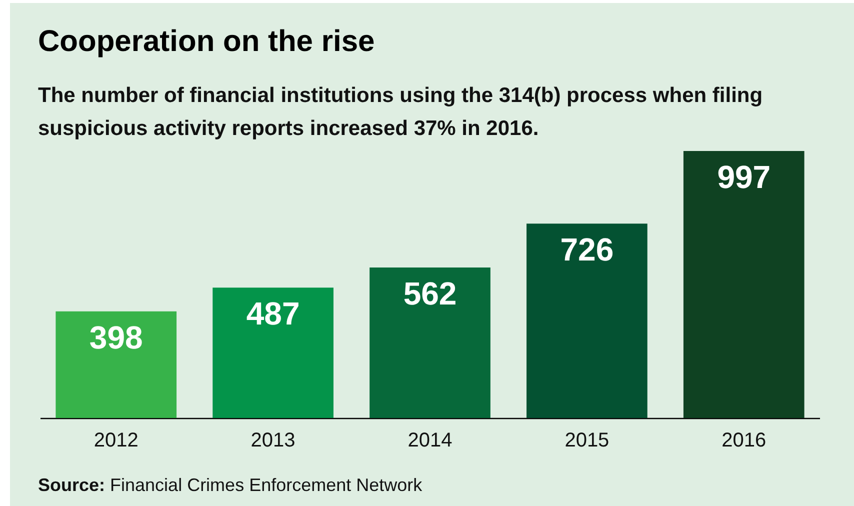 The image size is (854, 506). I want to click on x-tick-label: 2012, so click(116, 441).